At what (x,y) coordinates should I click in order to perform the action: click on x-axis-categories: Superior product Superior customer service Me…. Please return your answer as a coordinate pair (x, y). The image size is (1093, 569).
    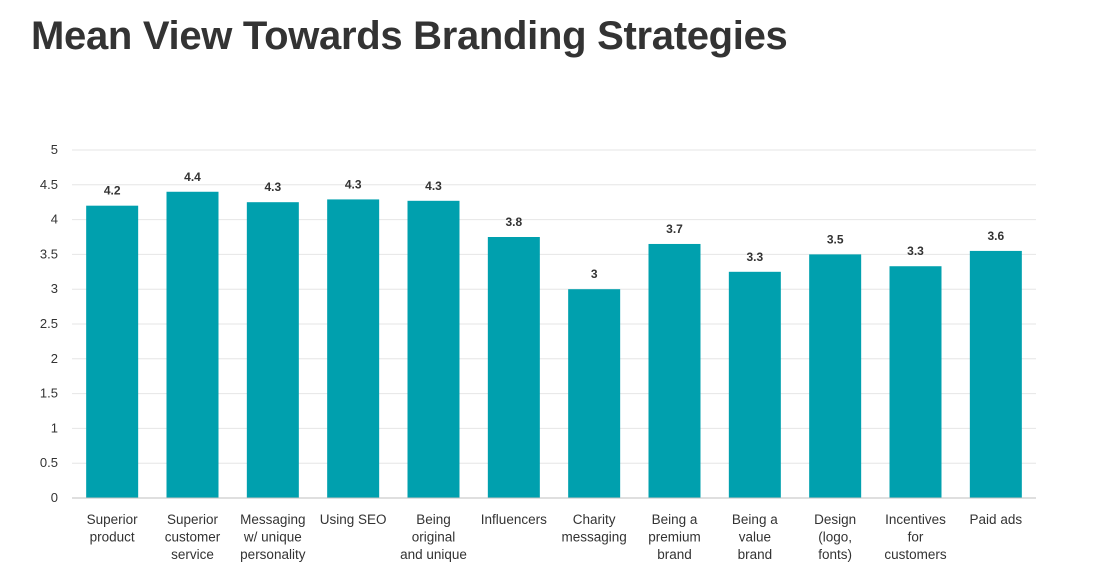
    Looking at the image, I should click on (555, 537).